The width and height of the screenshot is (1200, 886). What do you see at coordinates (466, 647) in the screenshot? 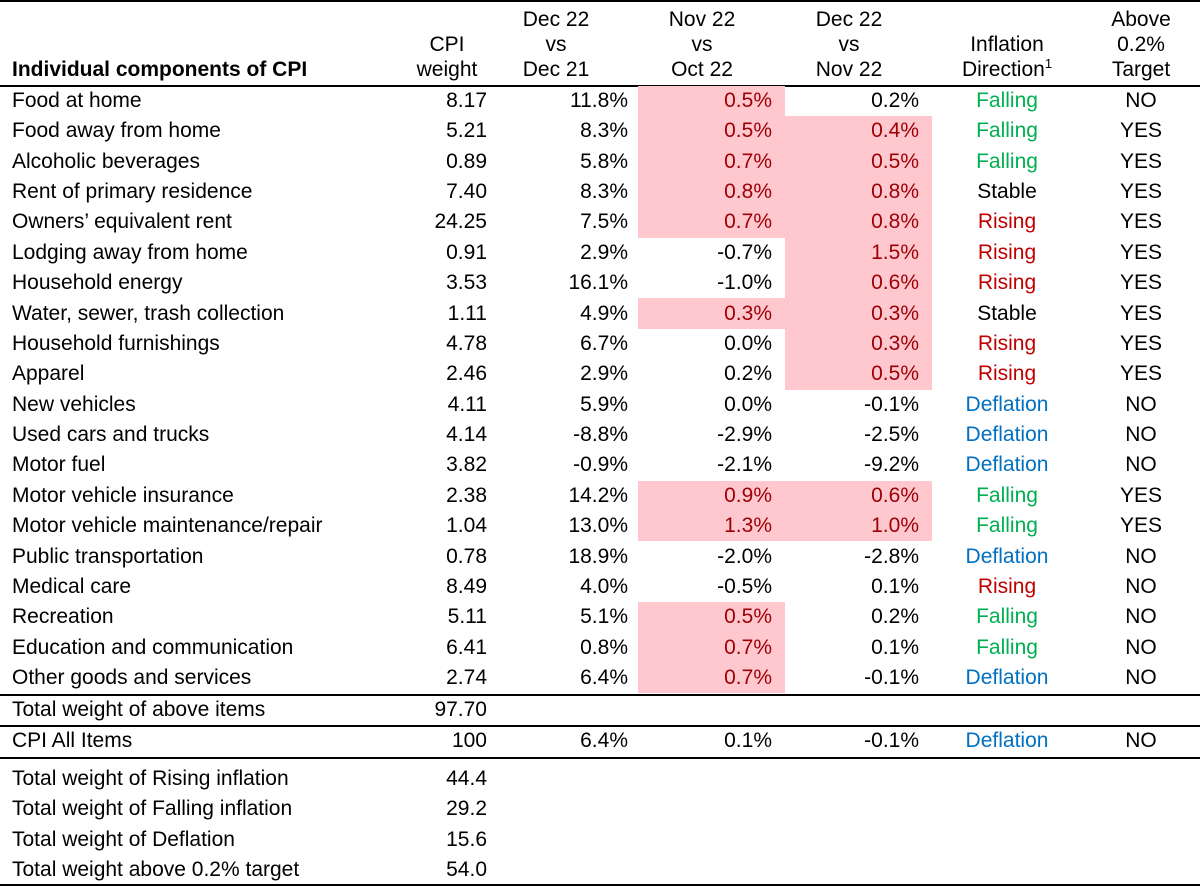
I see `table-cell: 6.41` at bounding box center [466, 647].